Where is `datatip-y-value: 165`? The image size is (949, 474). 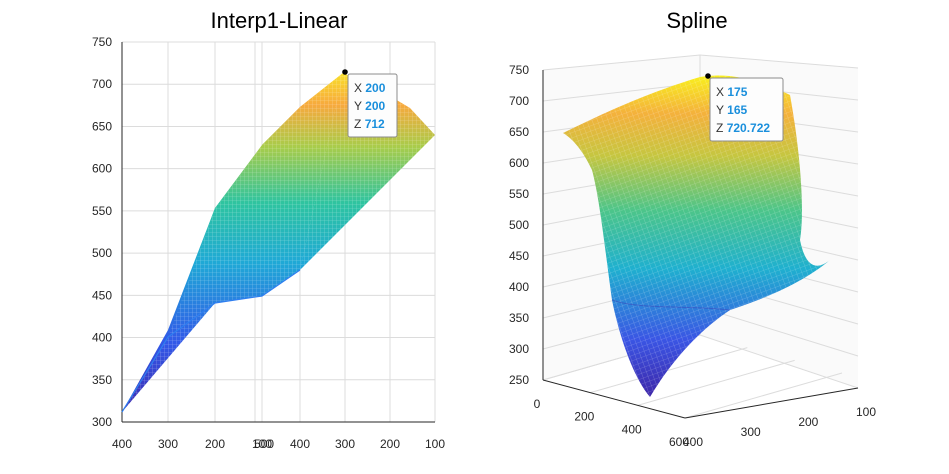 datatip-y-value: 165 is located at coordinates (737, 110).